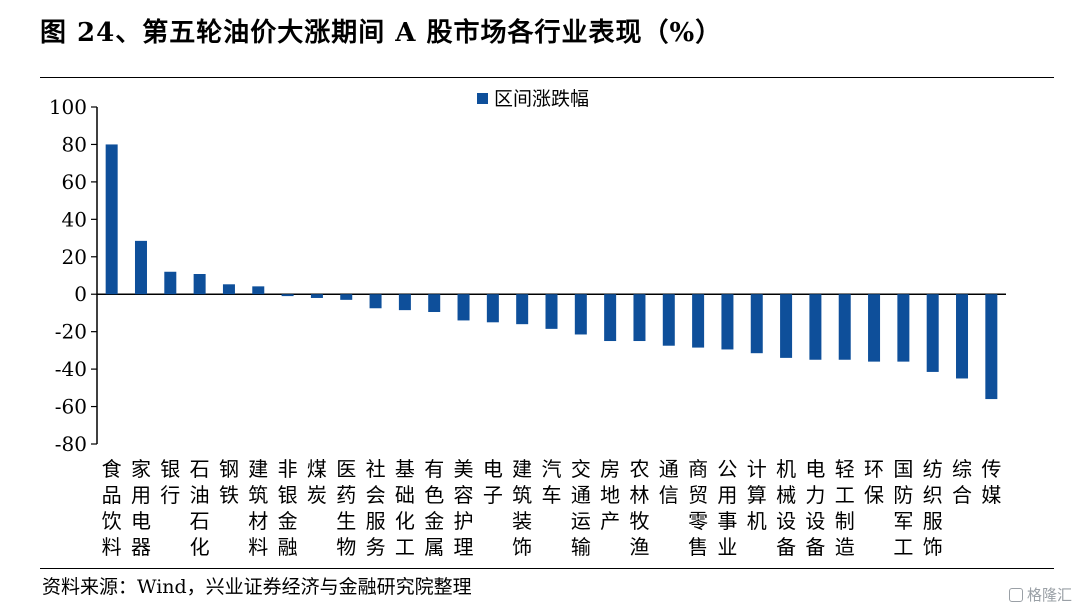 Image resolution: width=1080 pixels, height=609 pixels. What do you see at coordinates (112, 508) in the screenshot?
I see `x-category-label: 食品饮料` at bounding box center [112, 508].